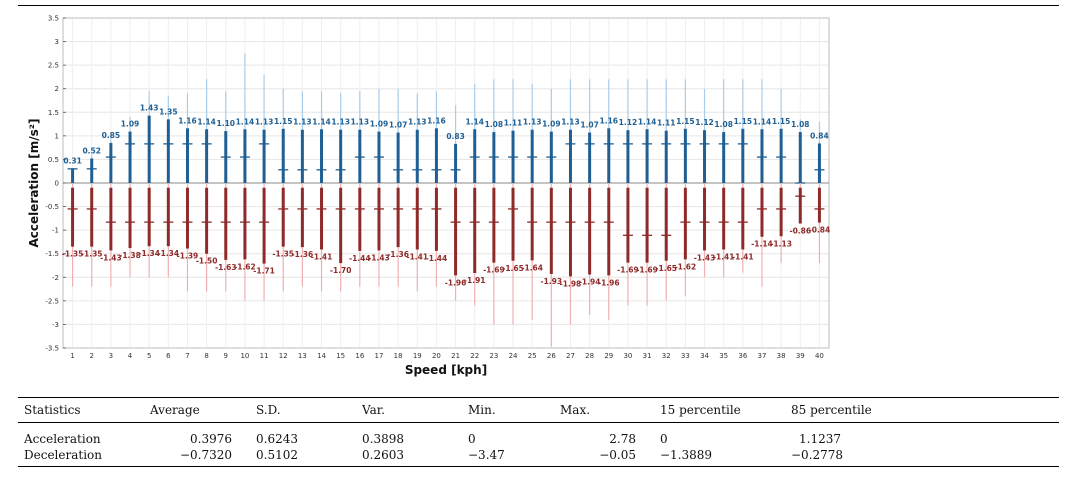  What do you see at coordinates (762, 356) in the screenshot?
I see `x-tick-label: 37` at bounding box center [762, 356].